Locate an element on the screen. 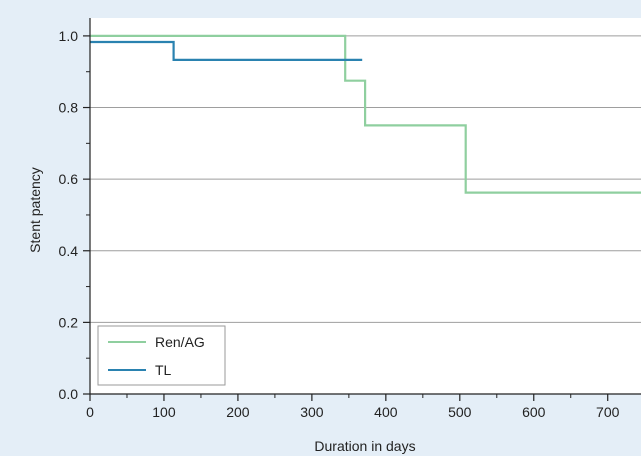  x-tick-label: 400 is located at coordinates (386, 412).